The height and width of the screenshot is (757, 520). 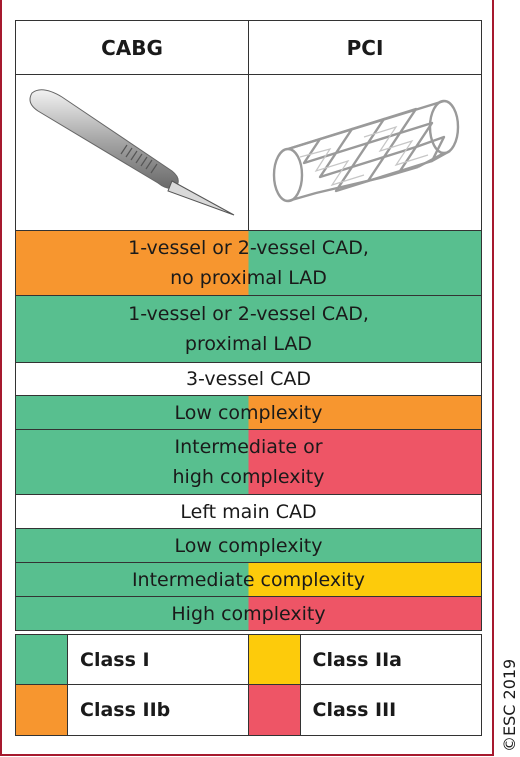 What do you see at coordinates (274, 660) in the screenshot?
I see `legend-swatch-class-iia` at bounding box center [274, 660].